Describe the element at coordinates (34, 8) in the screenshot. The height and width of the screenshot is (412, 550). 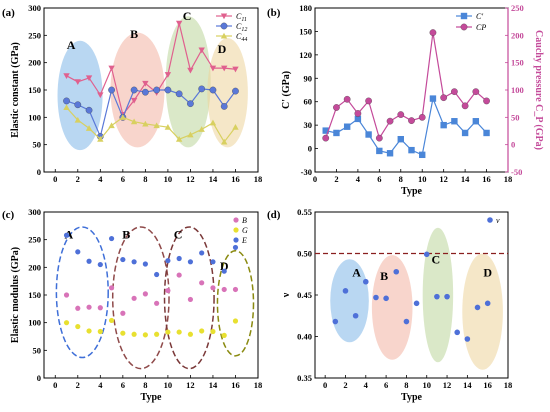
I see `y-tick-label: 300` at that location.